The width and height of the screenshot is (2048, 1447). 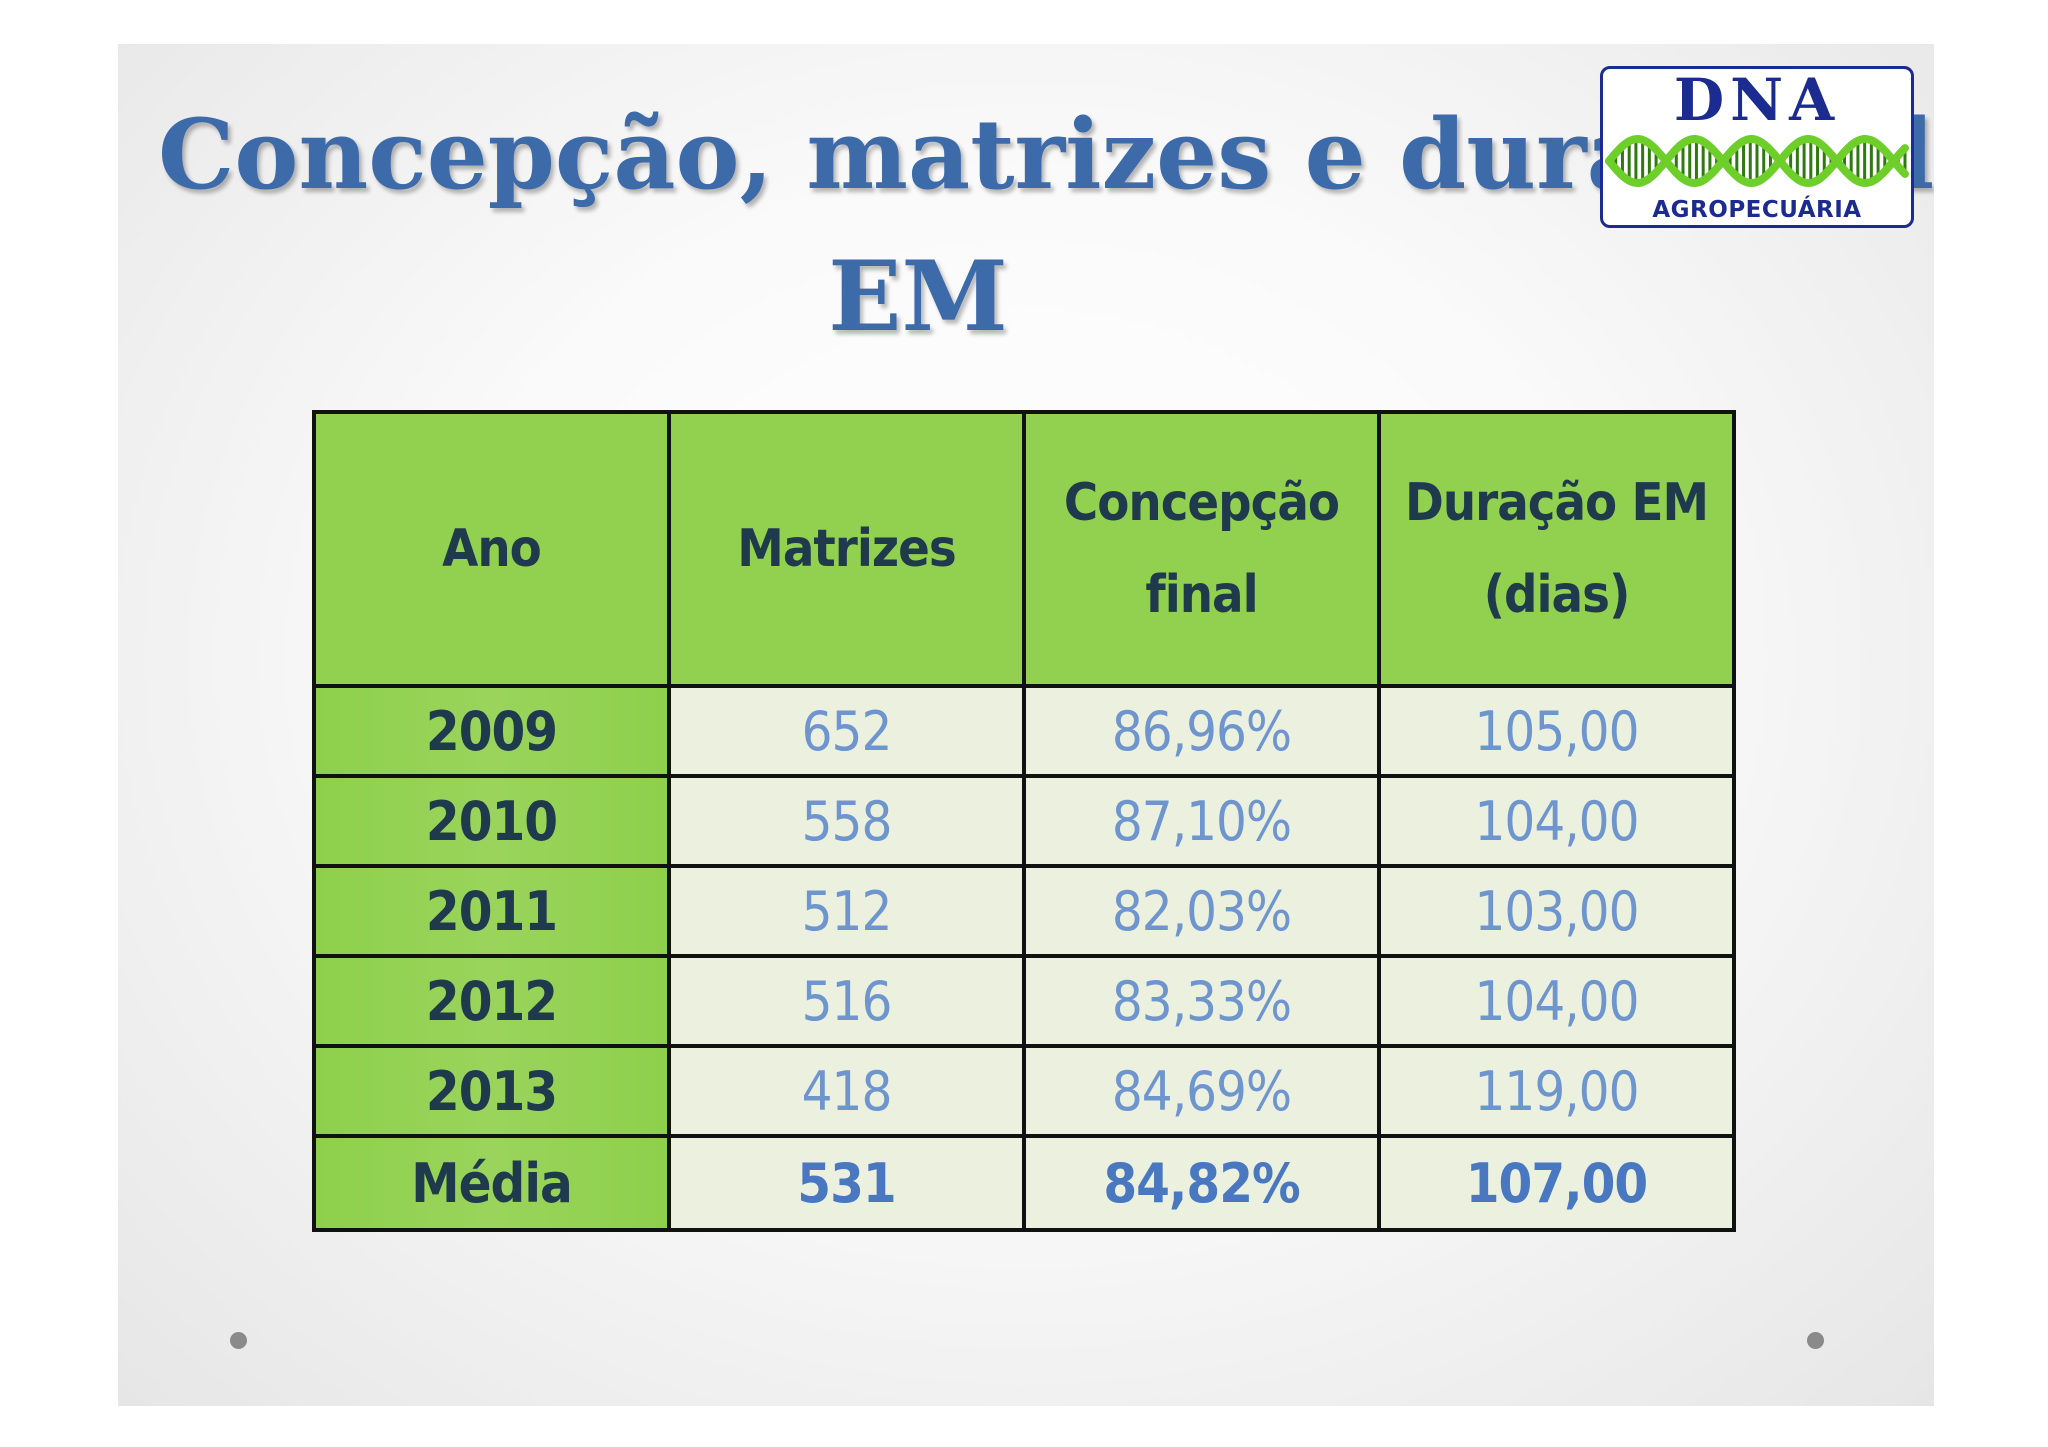 What do you see at coordinates (491, 731) in the screenshot?
I see `cell-ano: 2009` at bounding box center [491, 731].